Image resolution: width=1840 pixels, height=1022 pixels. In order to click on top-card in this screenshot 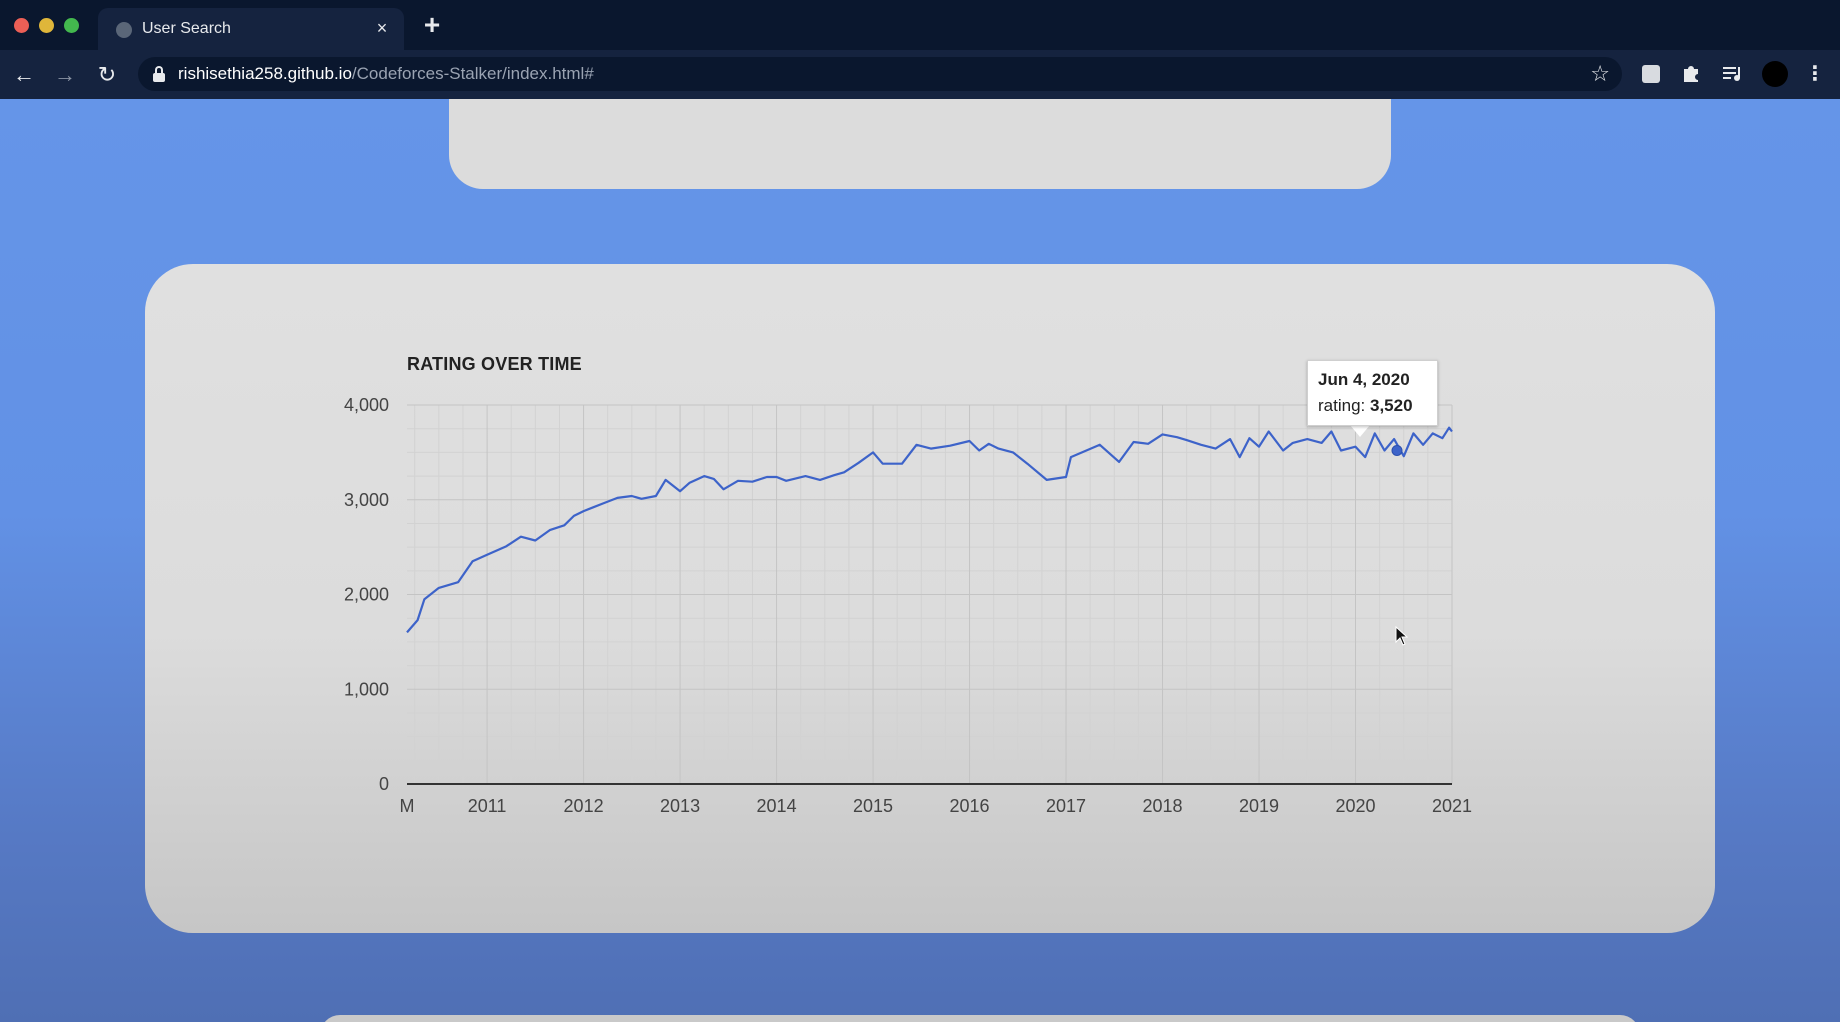, I will do `click(920, 144)`.